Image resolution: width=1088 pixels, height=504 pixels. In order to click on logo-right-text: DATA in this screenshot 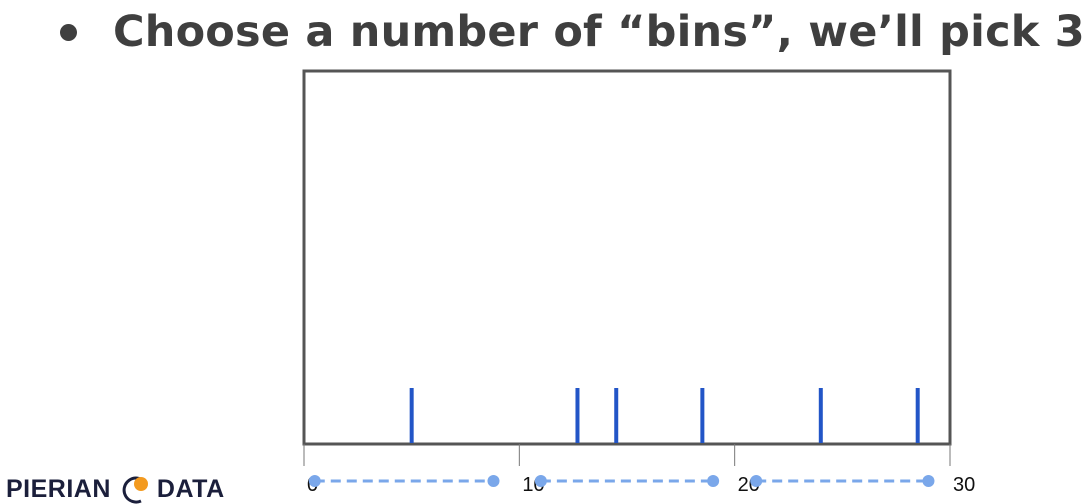, I will do `click(190, 488)`.